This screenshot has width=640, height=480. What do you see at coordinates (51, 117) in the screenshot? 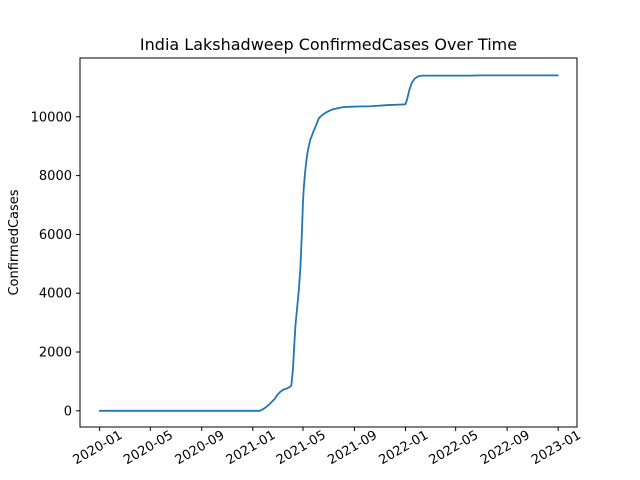
I see `y-tick-label: 10000` at bounding box center [51, 117].